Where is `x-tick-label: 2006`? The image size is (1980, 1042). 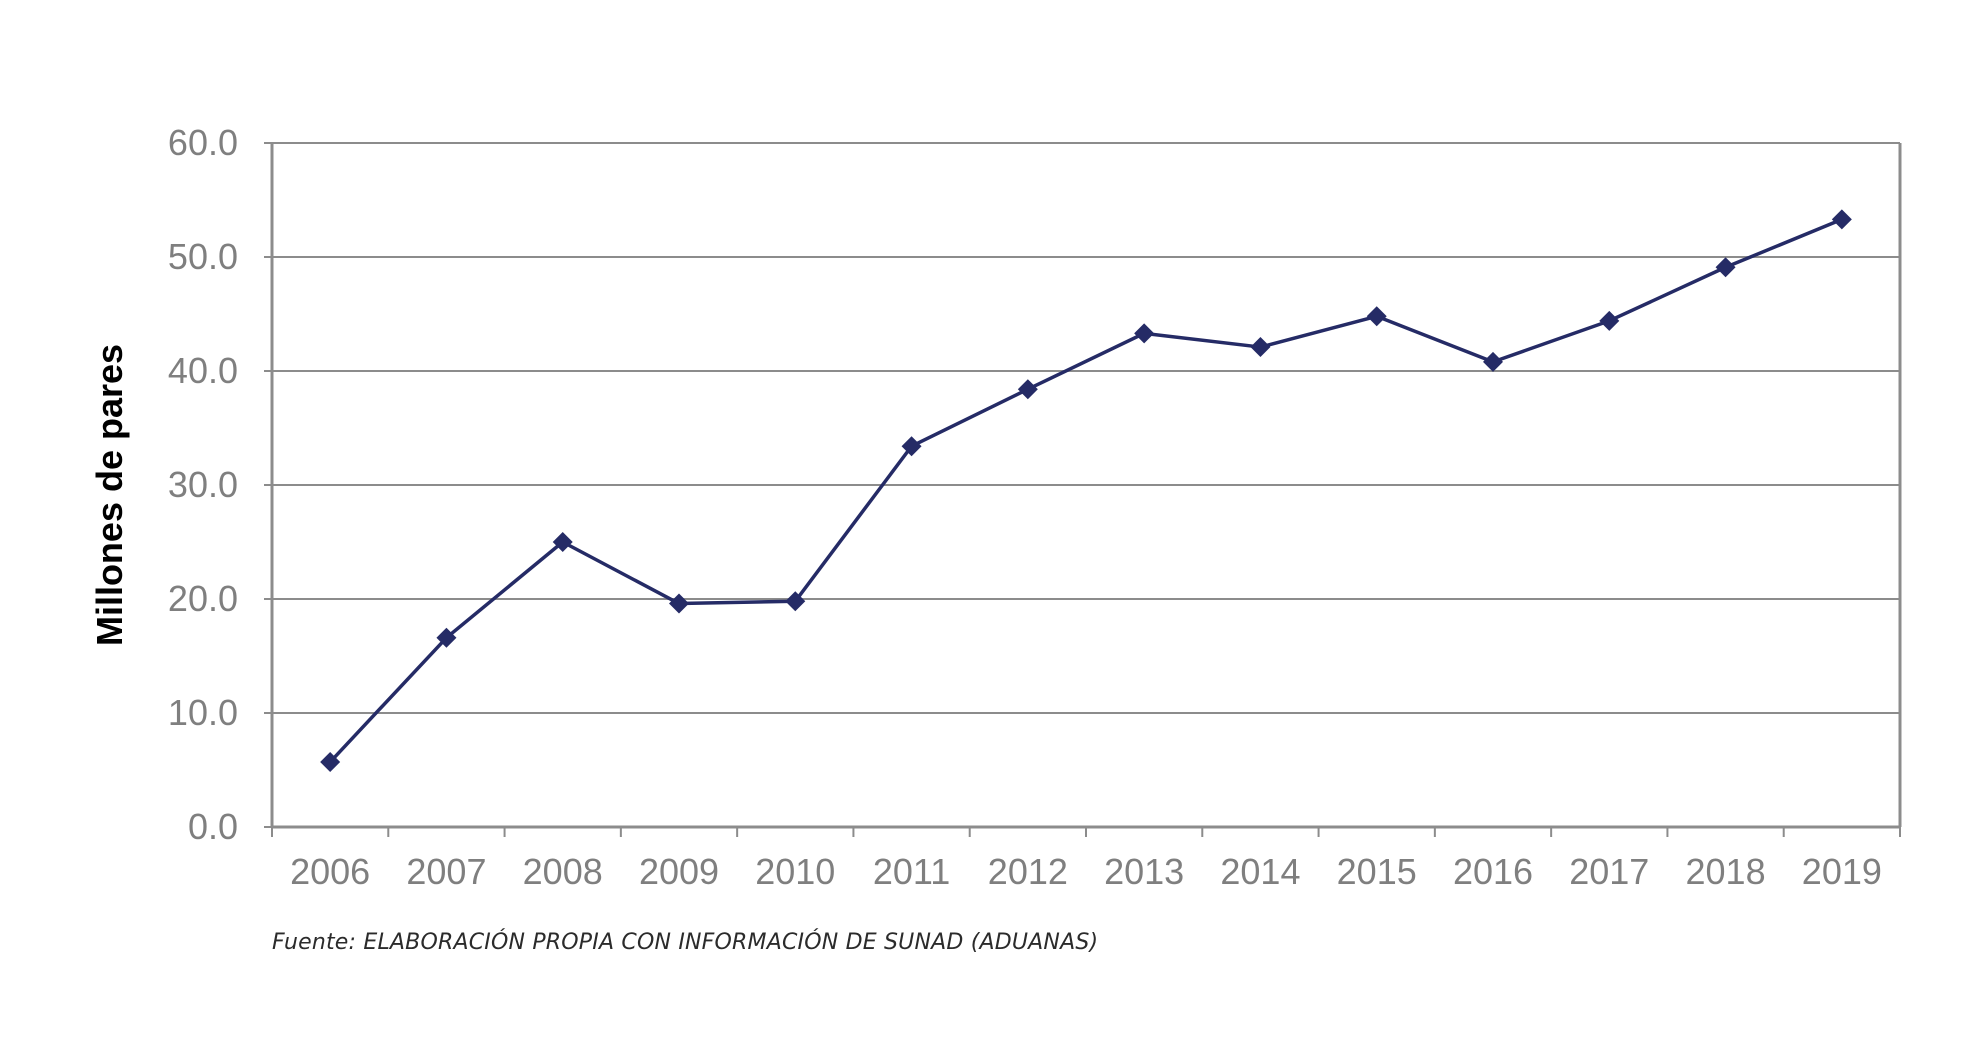
x-tick-label: 2006 is located at coordinates (330, 871).